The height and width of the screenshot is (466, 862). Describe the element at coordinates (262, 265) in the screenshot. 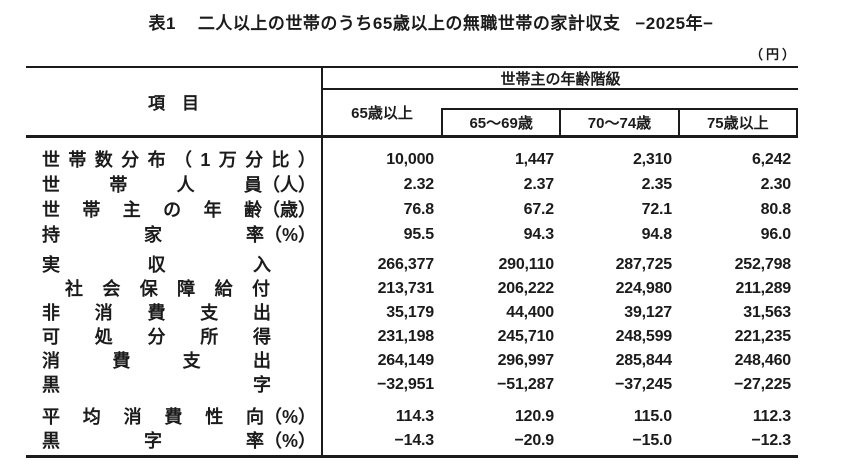

I see `label-unit: 入` at that location.